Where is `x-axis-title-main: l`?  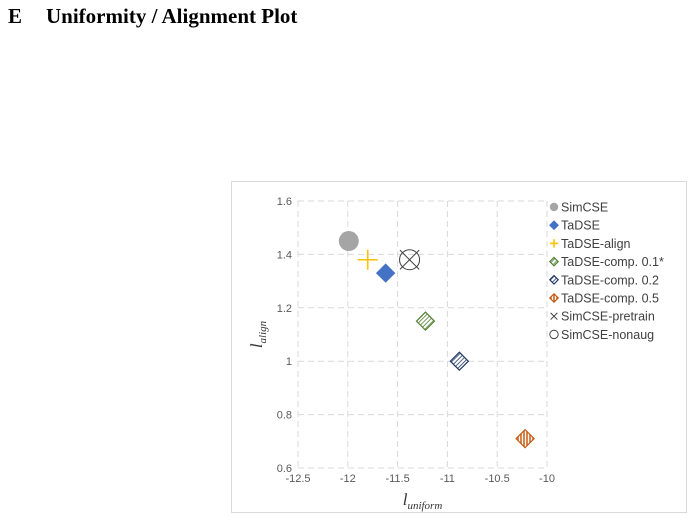
x-axis-title-main: l is located at coordinates (405, 499).